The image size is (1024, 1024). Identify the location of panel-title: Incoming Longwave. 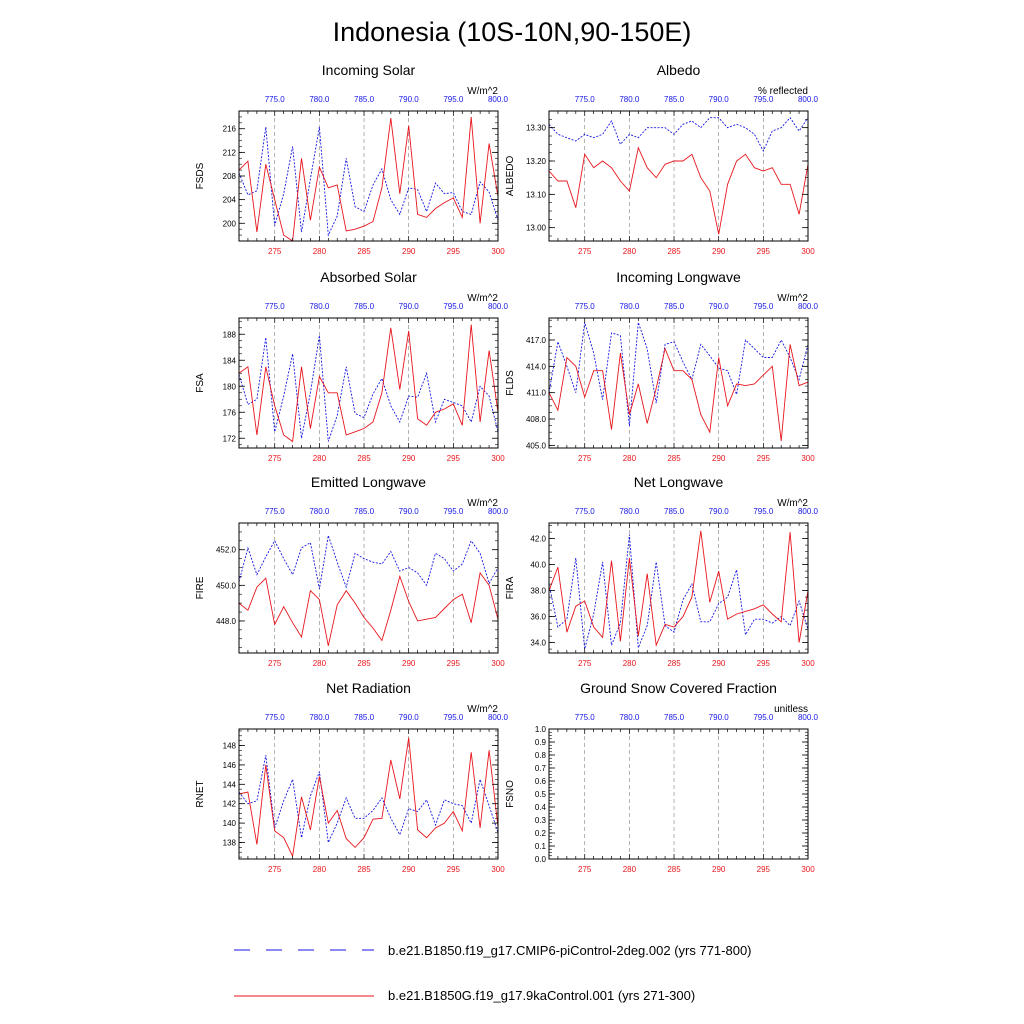
(678, 277).